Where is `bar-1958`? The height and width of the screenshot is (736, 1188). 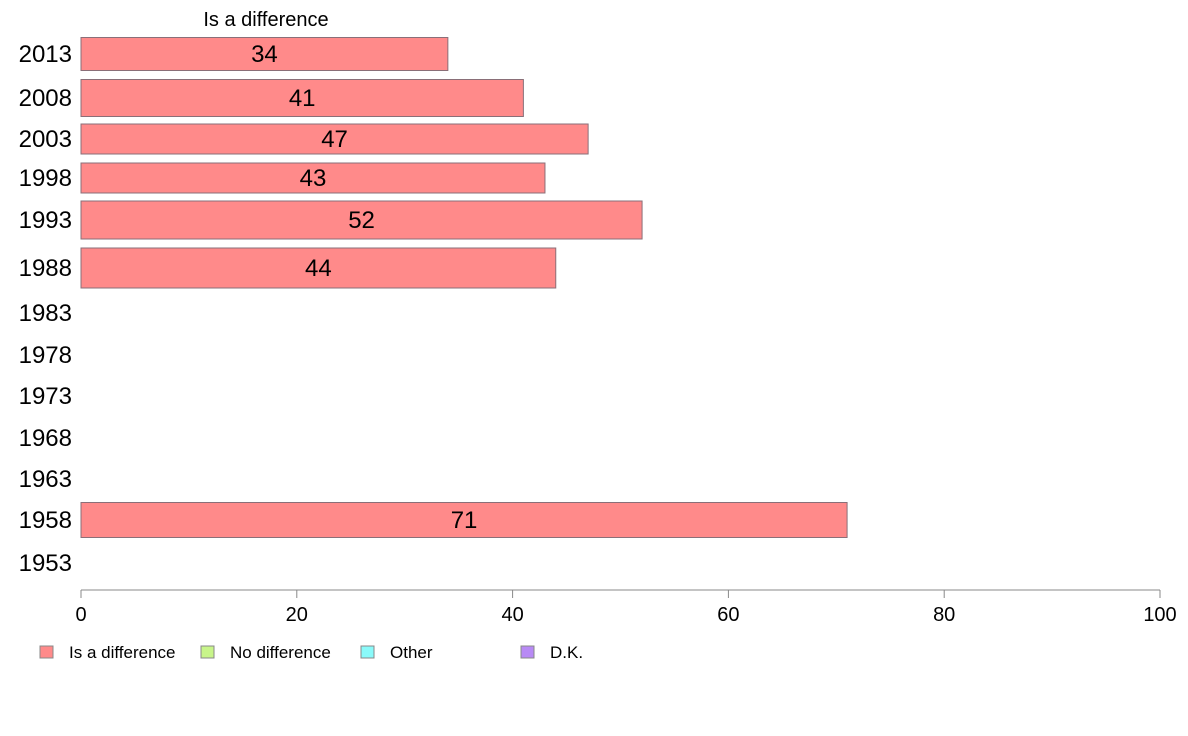 bar-1958 is located at coordinates (464, 520).